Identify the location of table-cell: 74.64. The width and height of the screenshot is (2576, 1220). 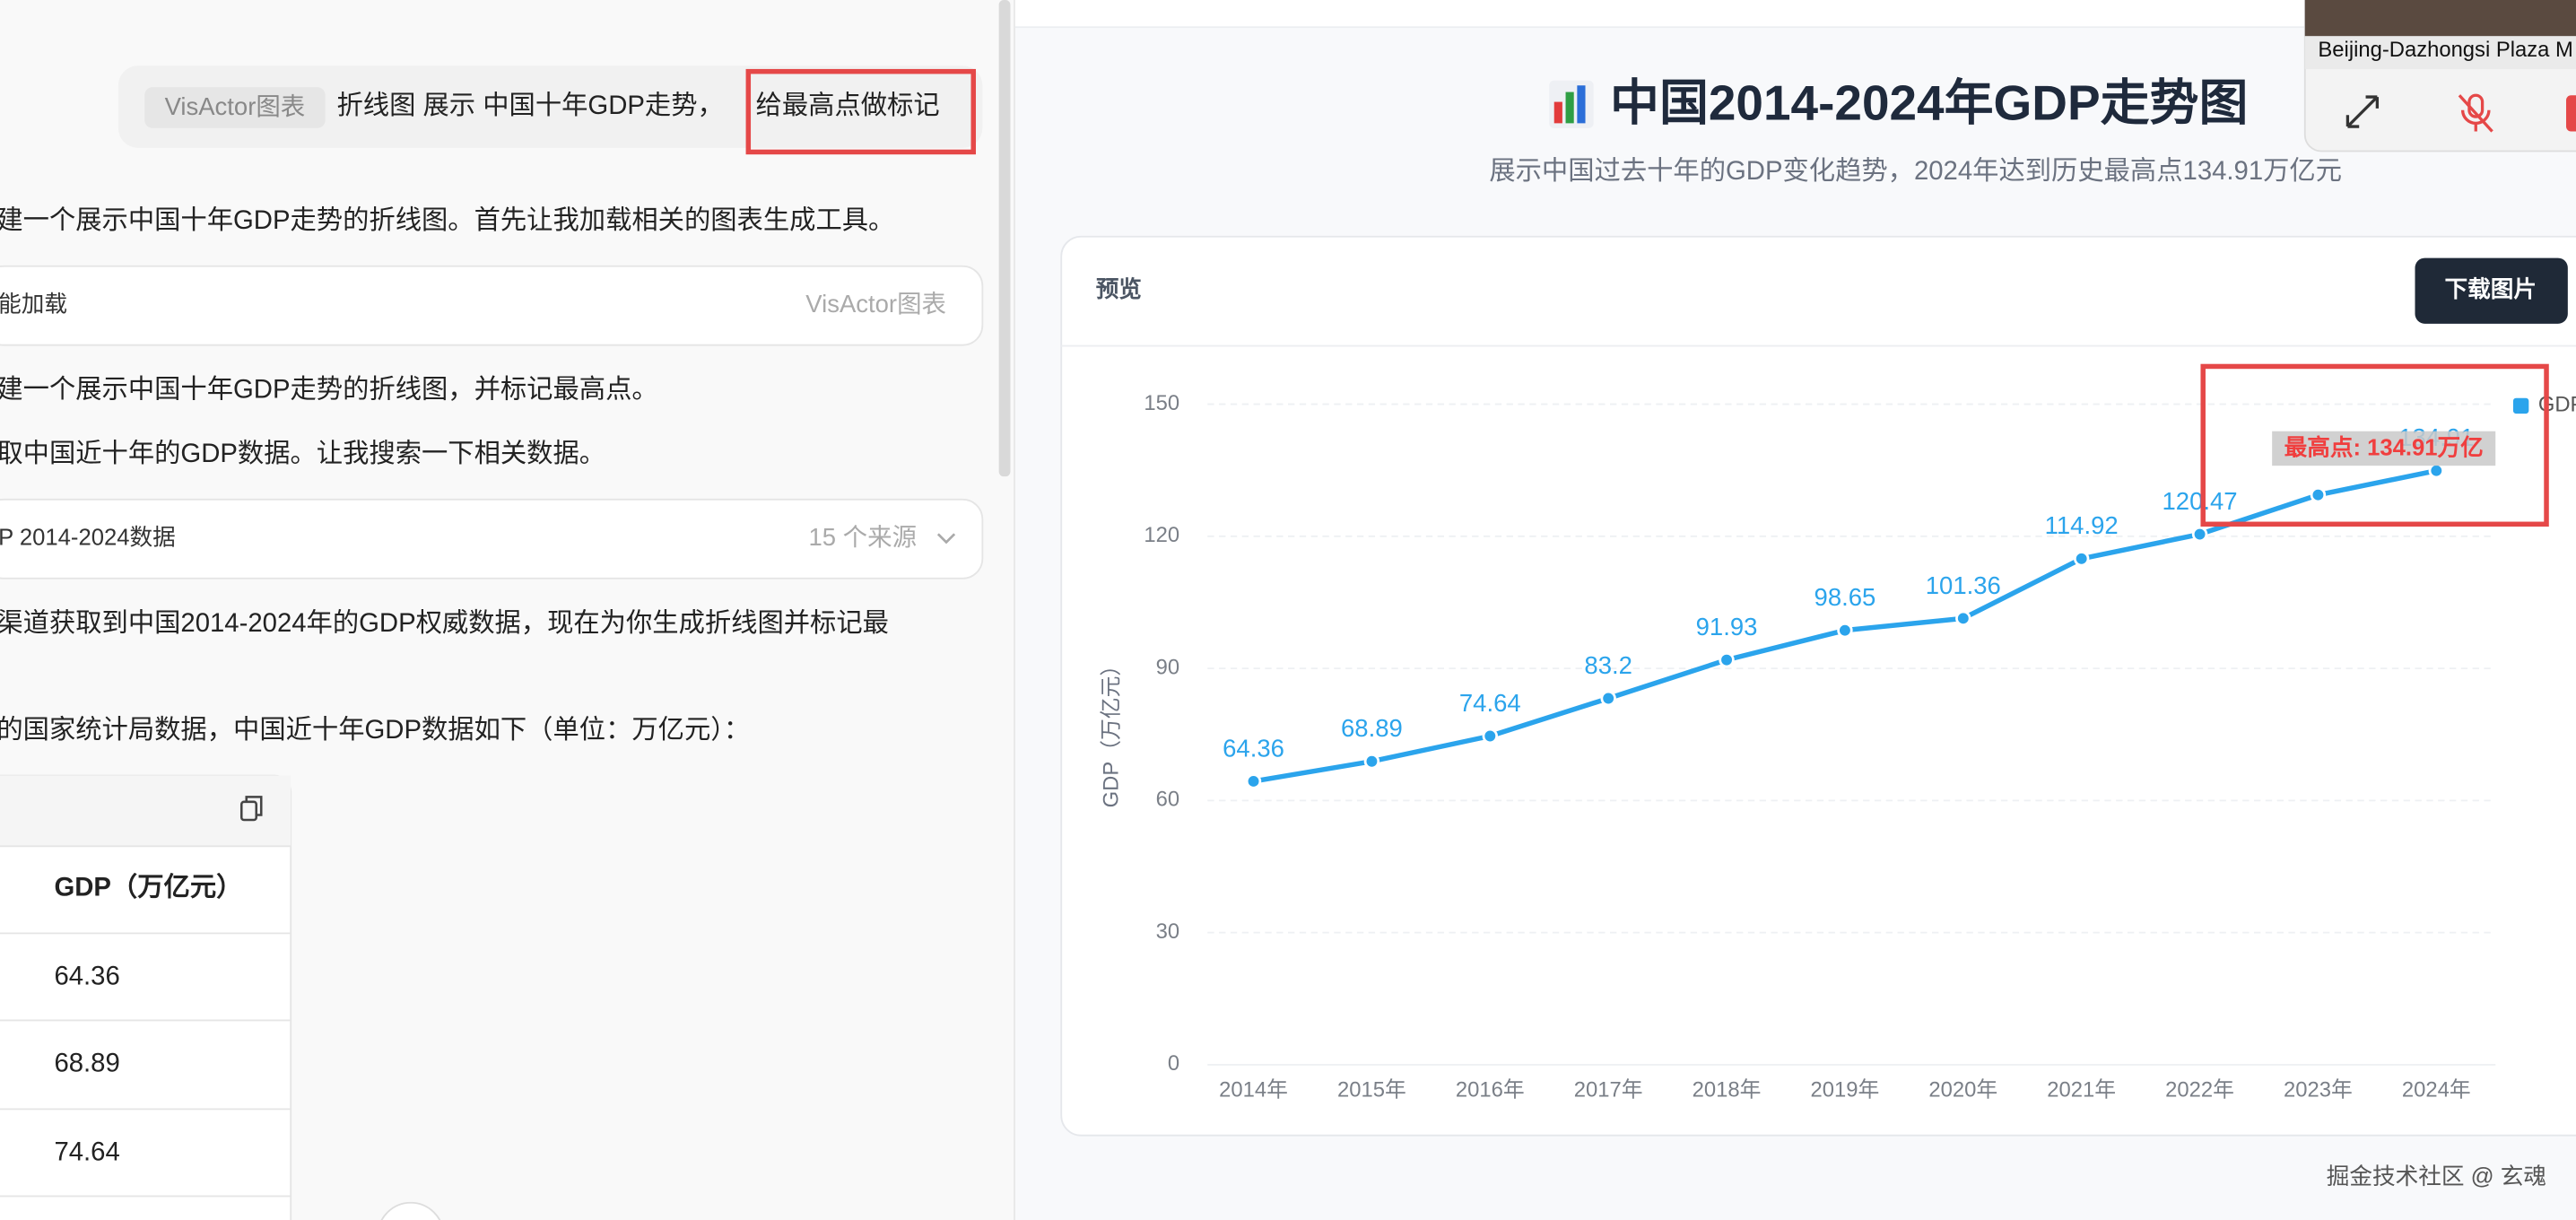
(86, 1152).